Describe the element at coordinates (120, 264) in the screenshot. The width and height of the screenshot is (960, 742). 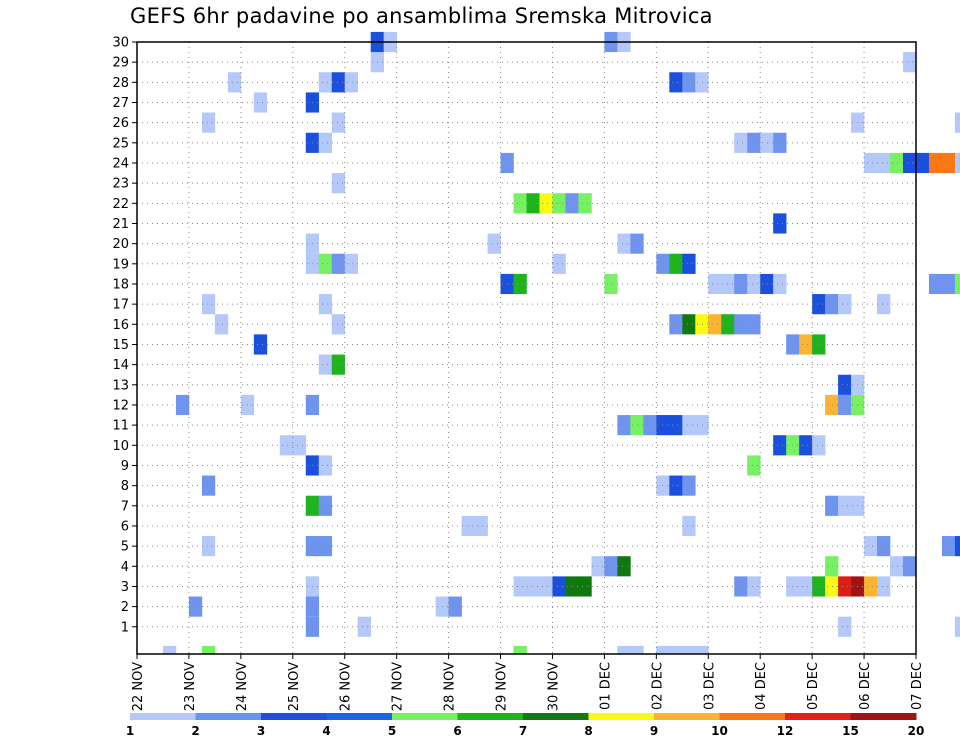
I see `y-tick-label: 19` at that location.